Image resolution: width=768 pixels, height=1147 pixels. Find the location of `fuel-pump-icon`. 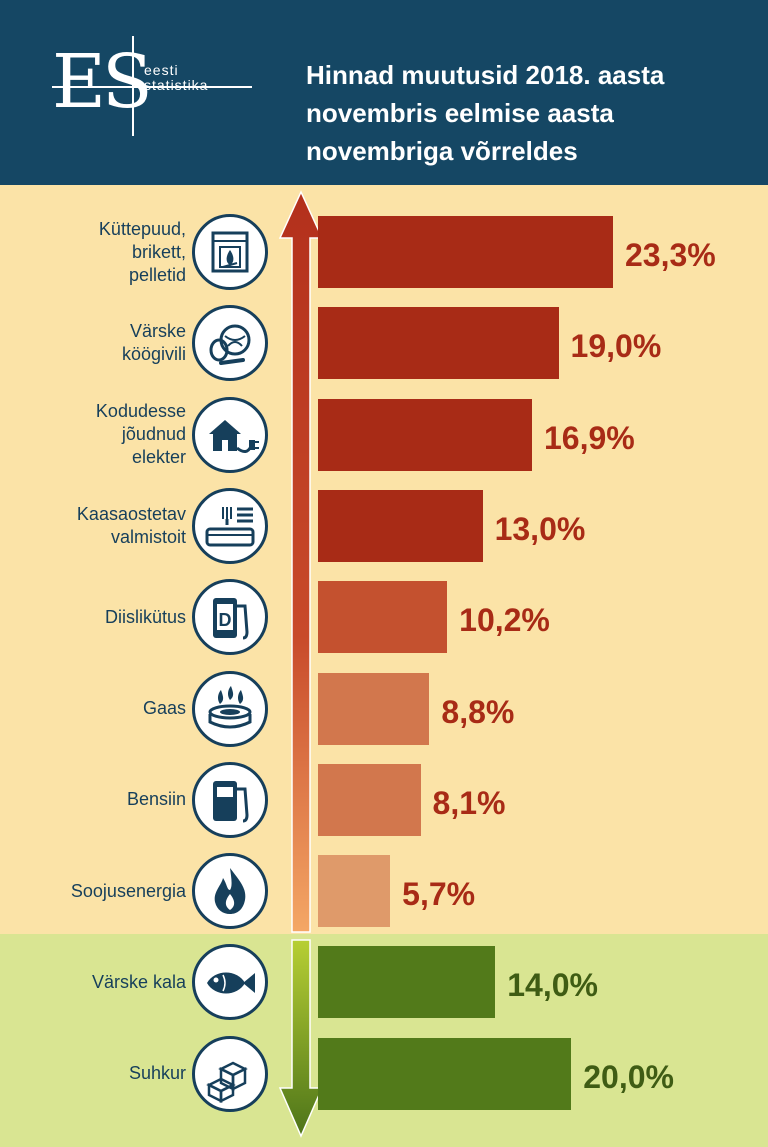

fuel-pump-icon is located at coordinates (230, 799).